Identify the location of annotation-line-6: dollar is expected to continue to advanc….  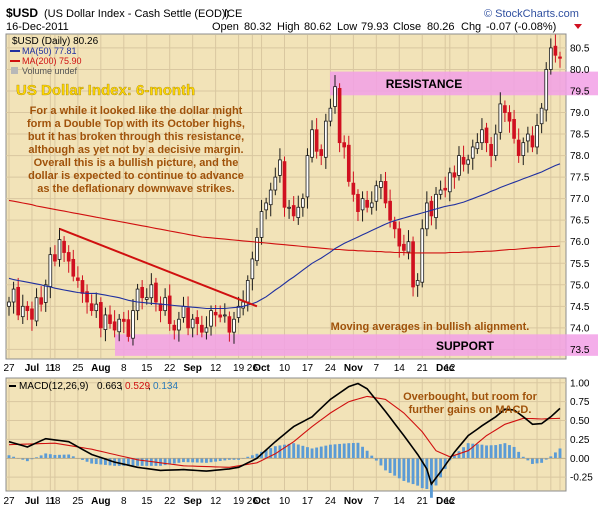
(136, 176).